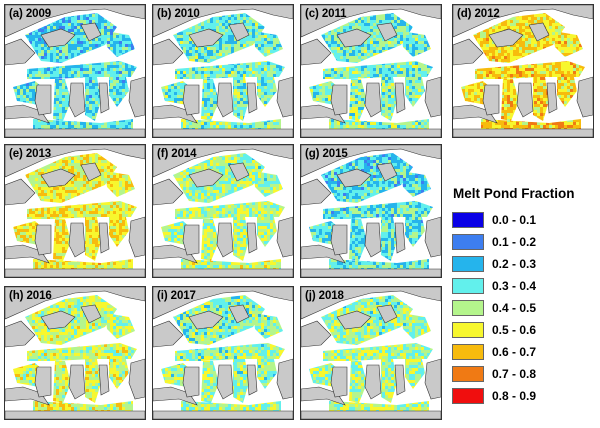  What do you see at coordinates (30, 154) in the screenshot?
I see `panel-label: (e) 2013` at bounding box center [30, 154].